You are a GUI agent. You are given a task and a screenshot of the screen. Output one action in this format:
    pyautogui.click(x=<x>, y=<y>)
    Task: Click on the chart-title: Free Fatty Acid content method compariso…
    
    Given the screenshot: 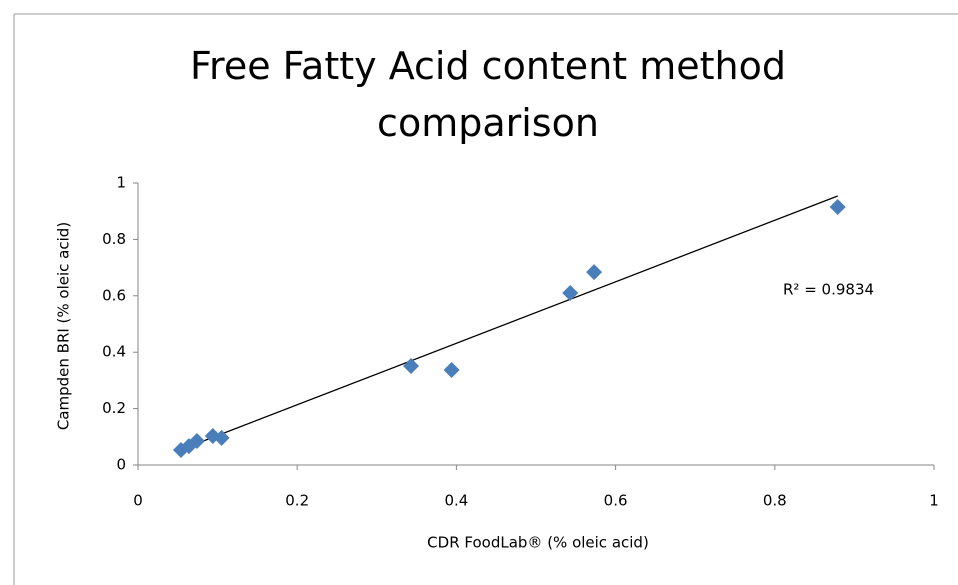 What is the action you would take?
    pyautogui.click(x=488, y=94)
    